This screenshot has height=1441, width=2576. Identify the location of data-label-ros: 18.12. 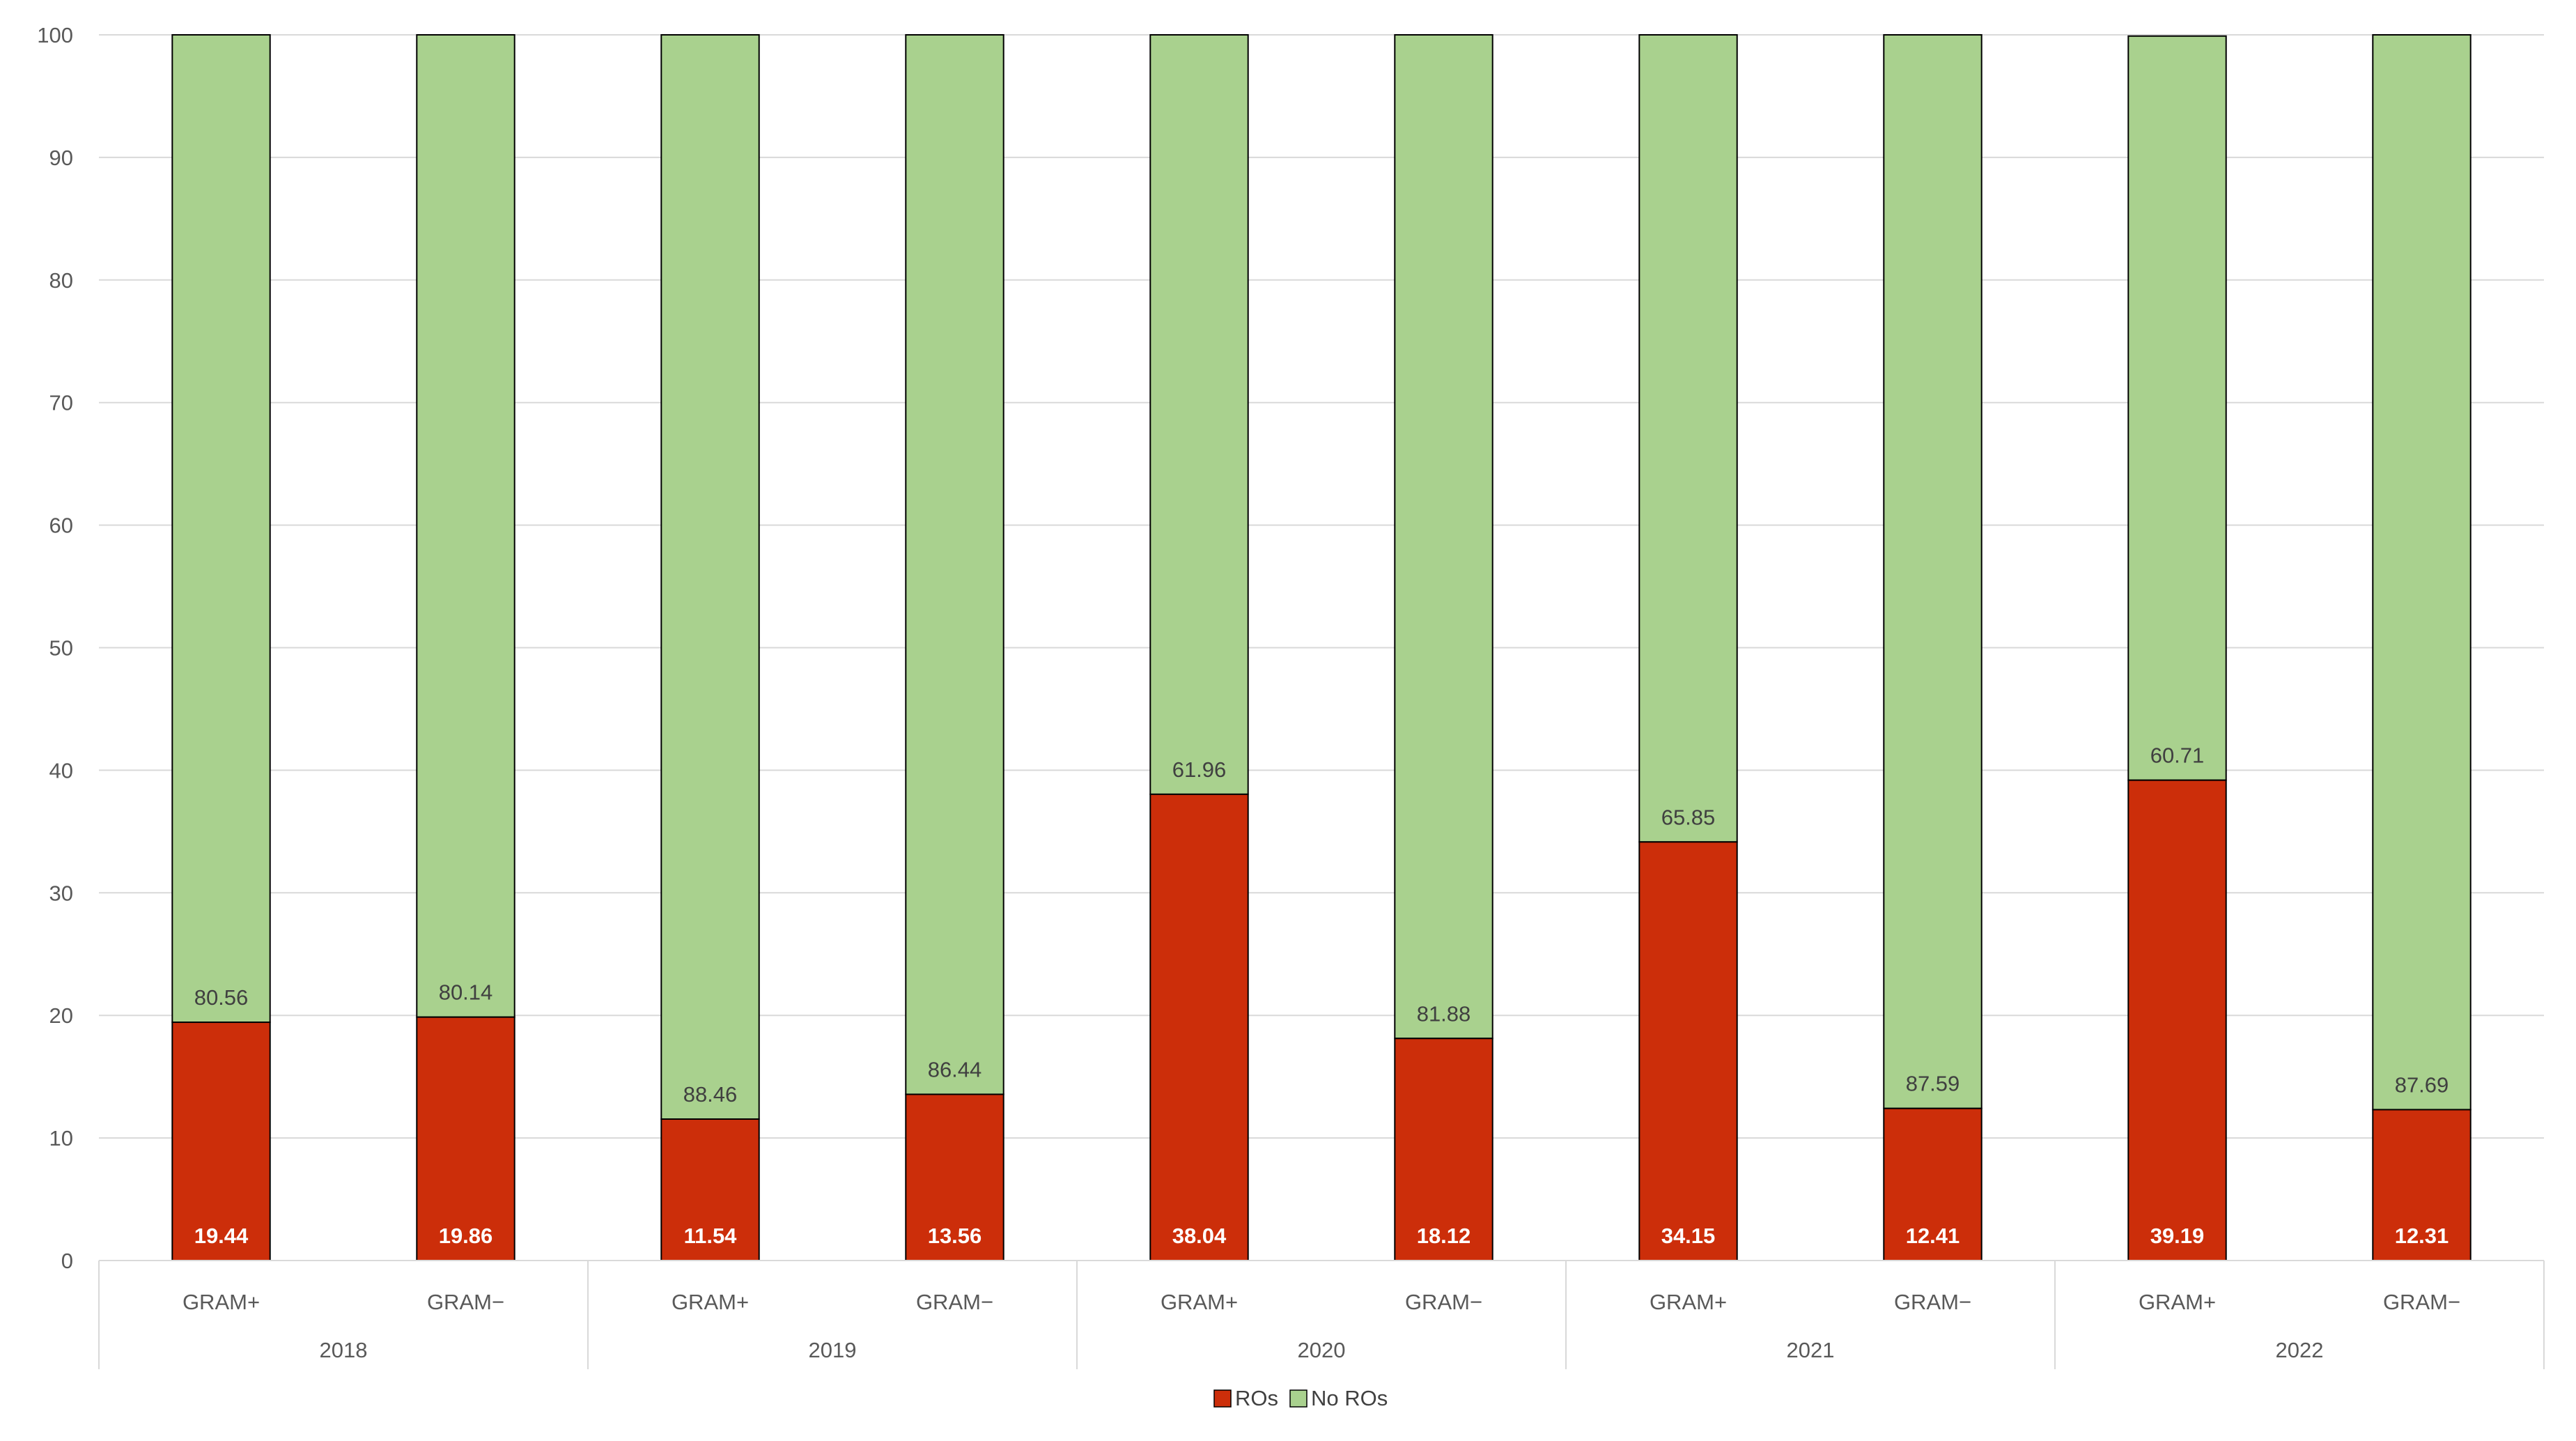
(1444, 1236).